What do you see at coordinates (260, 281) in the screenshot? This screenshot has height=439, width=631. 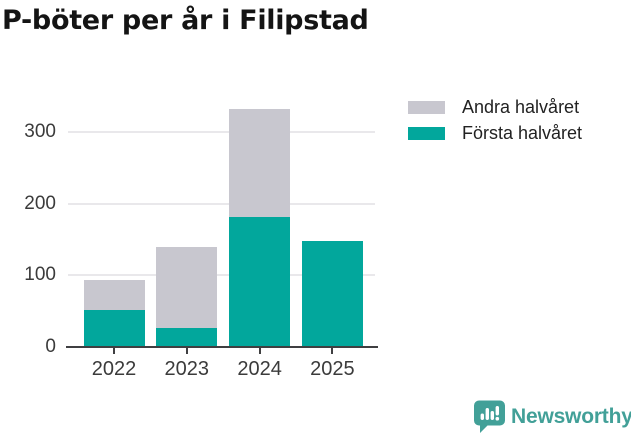 I see `bar-2024-forsta` at bounding box center [260, 281].